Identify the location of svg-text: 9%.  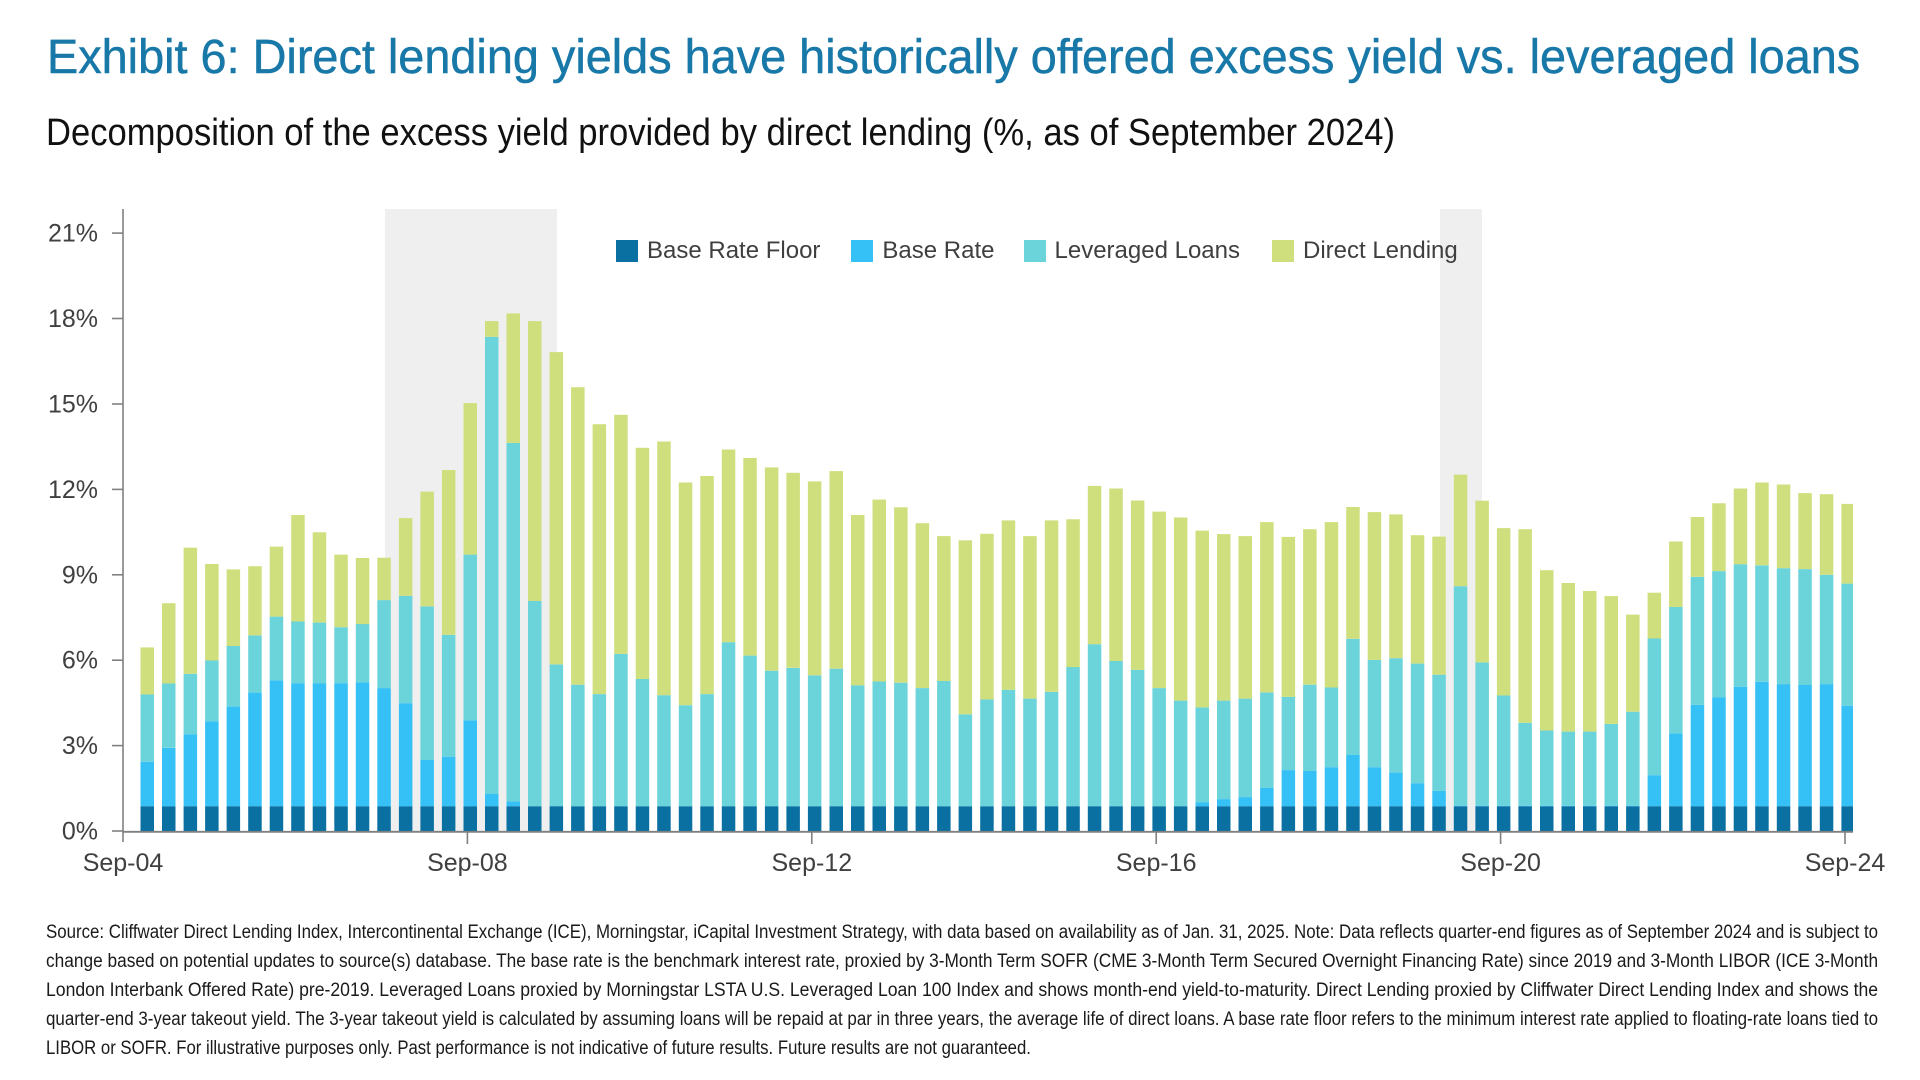
(80, 575).